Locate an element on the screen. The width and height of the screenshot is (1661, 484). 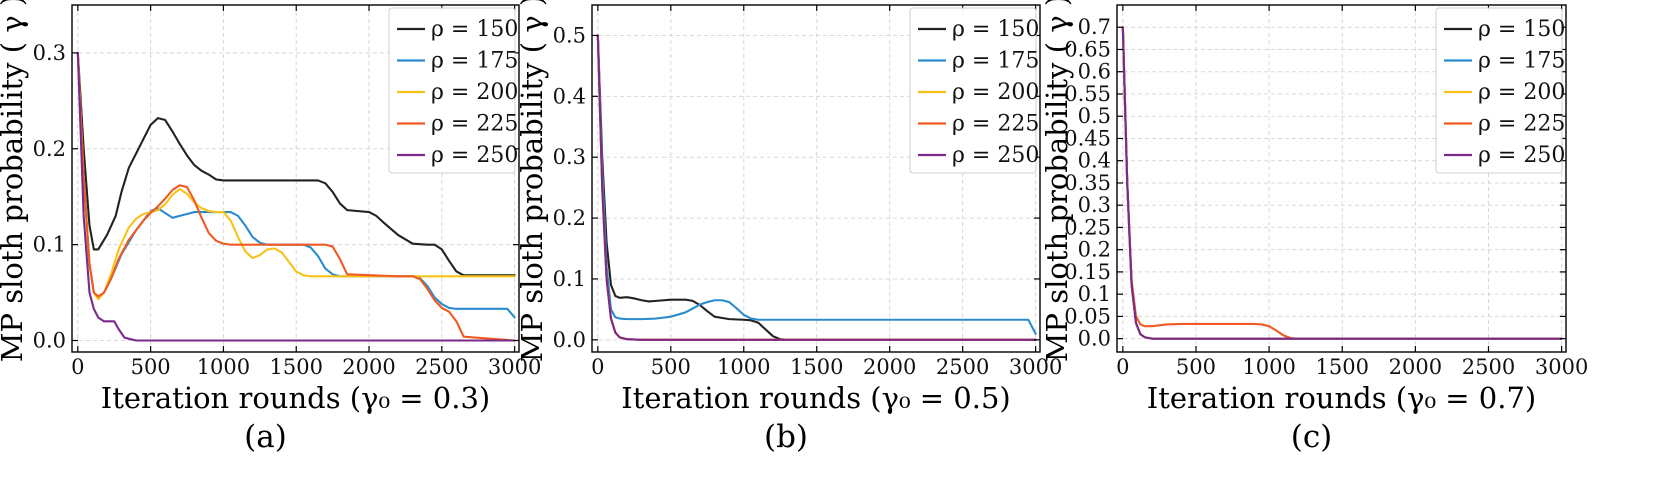
x-axis-label: Iteration rounds (γ₀ = 0.5) is located at coordinates (816, 398).